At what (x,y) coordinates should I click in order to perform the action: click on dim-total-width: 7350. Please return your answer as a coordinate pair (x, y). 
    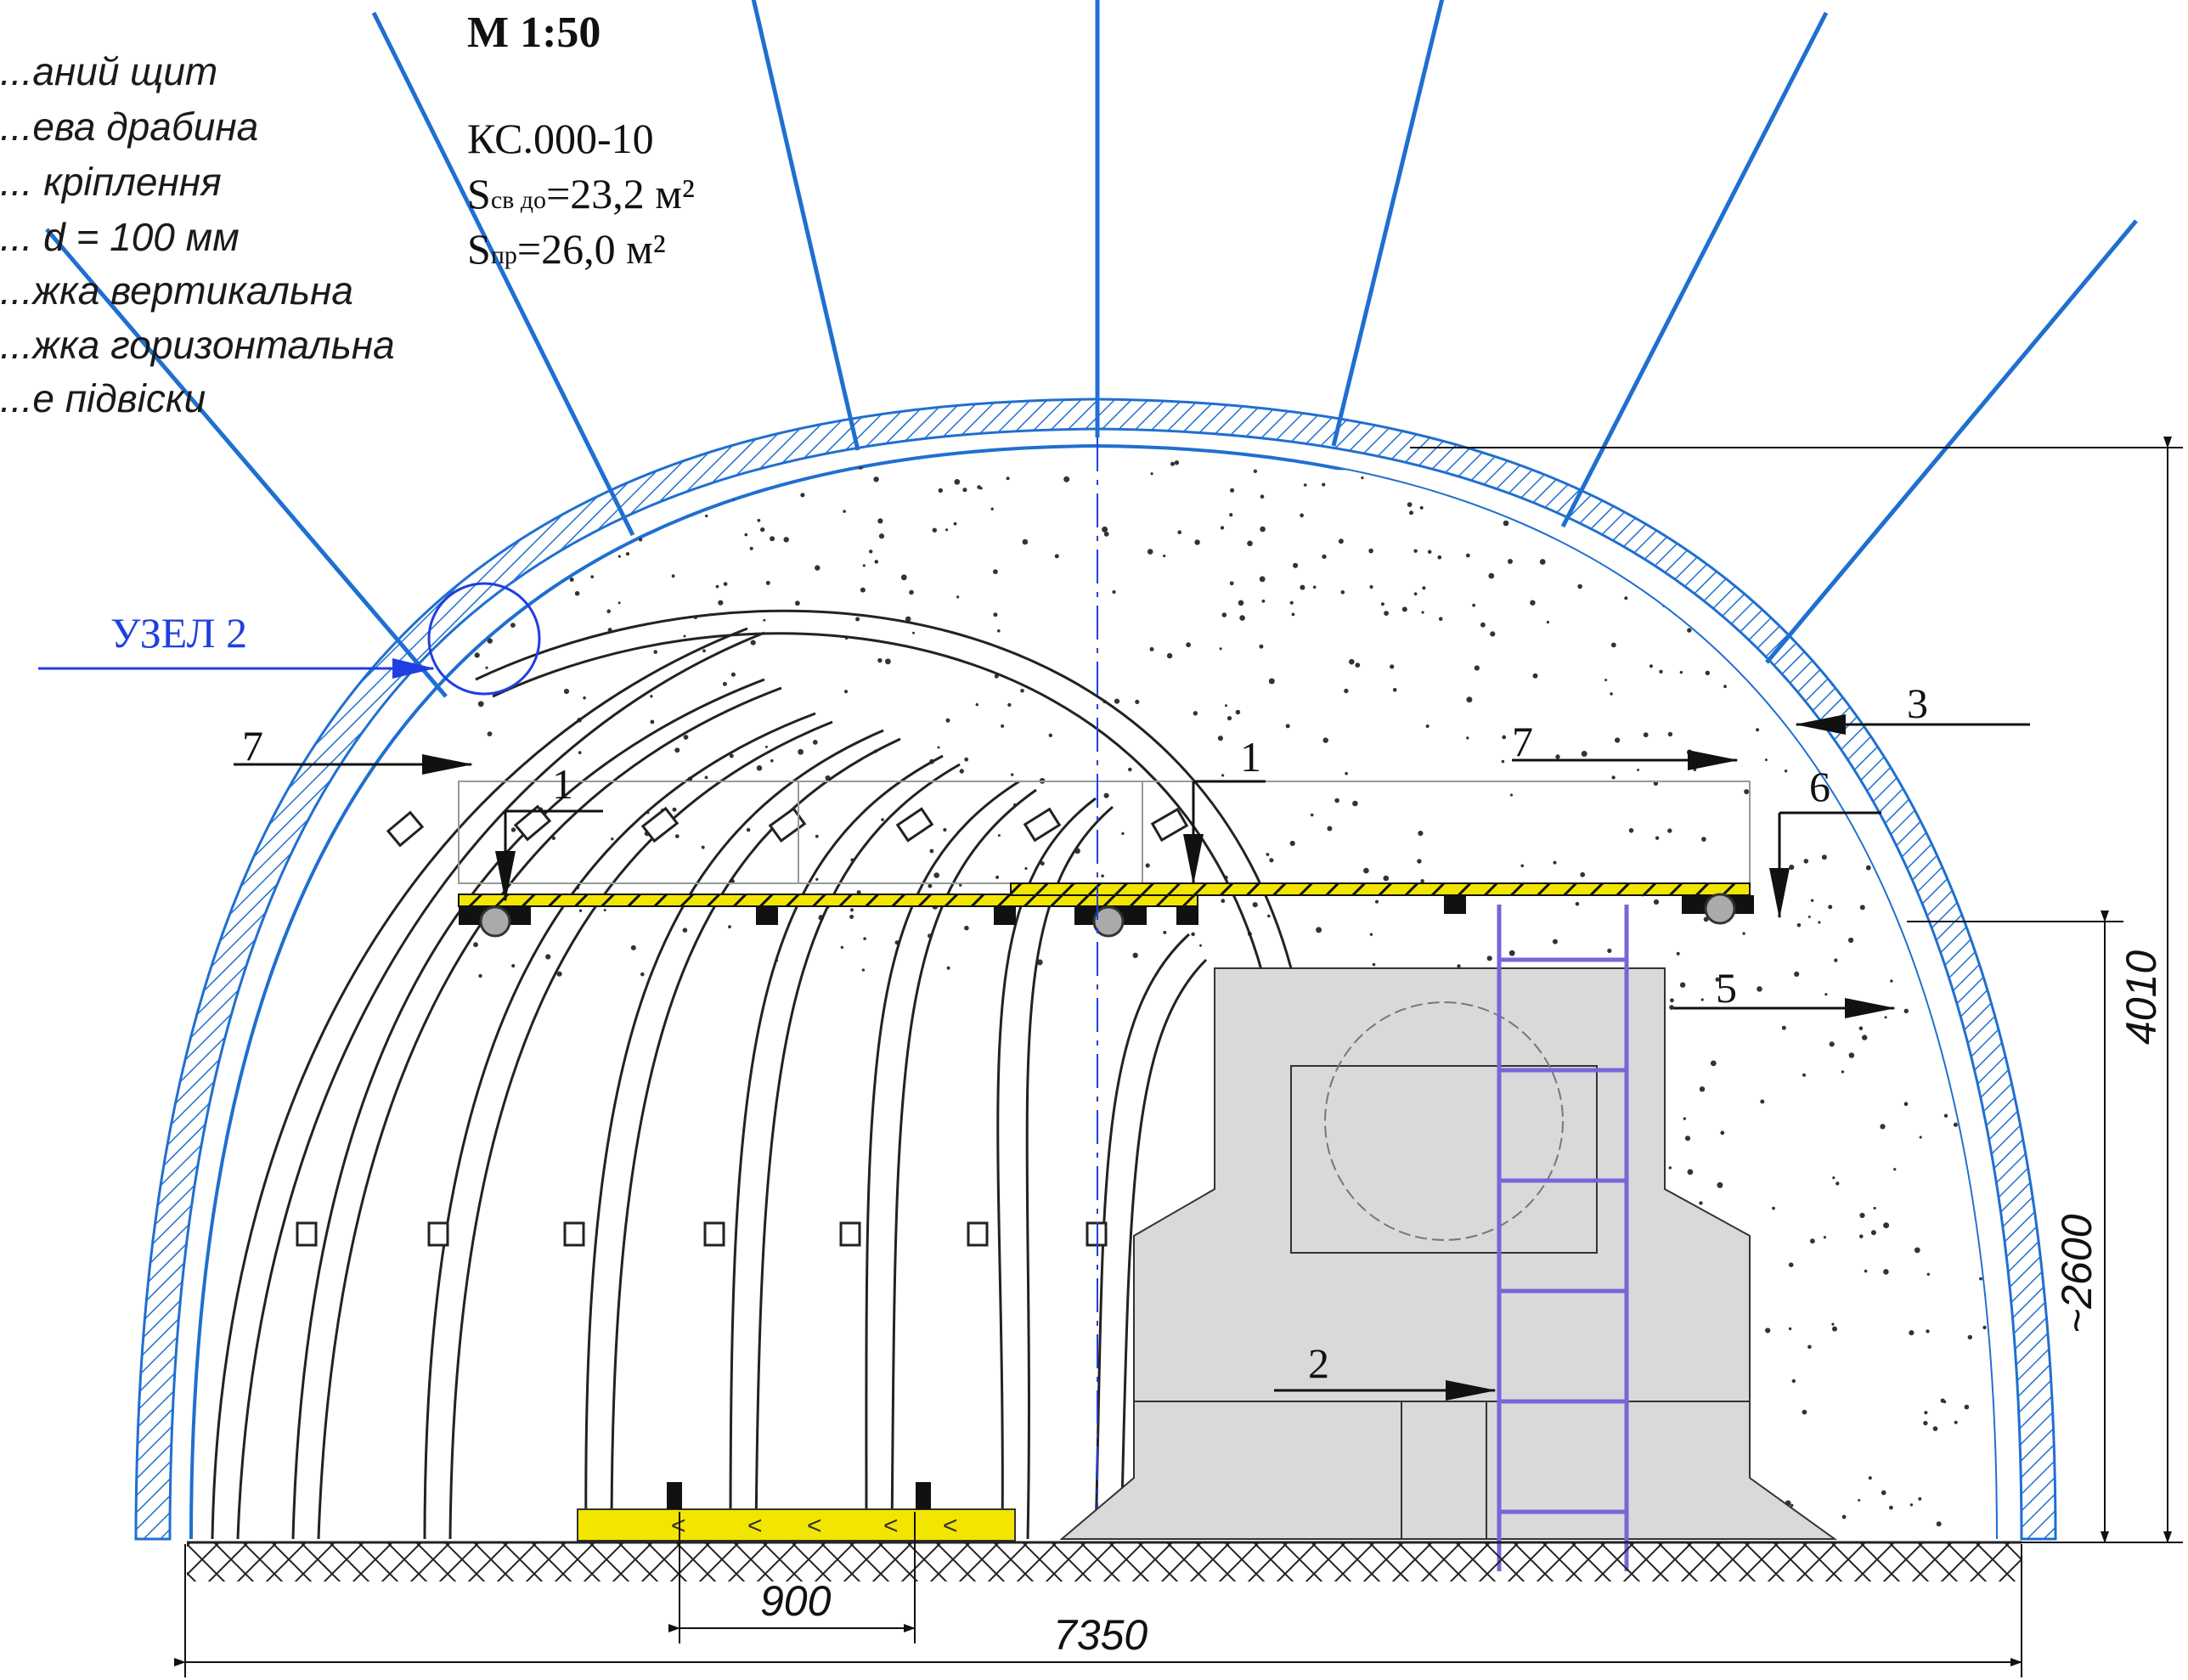
    Looking at the image, I should click on (1100, 1635).